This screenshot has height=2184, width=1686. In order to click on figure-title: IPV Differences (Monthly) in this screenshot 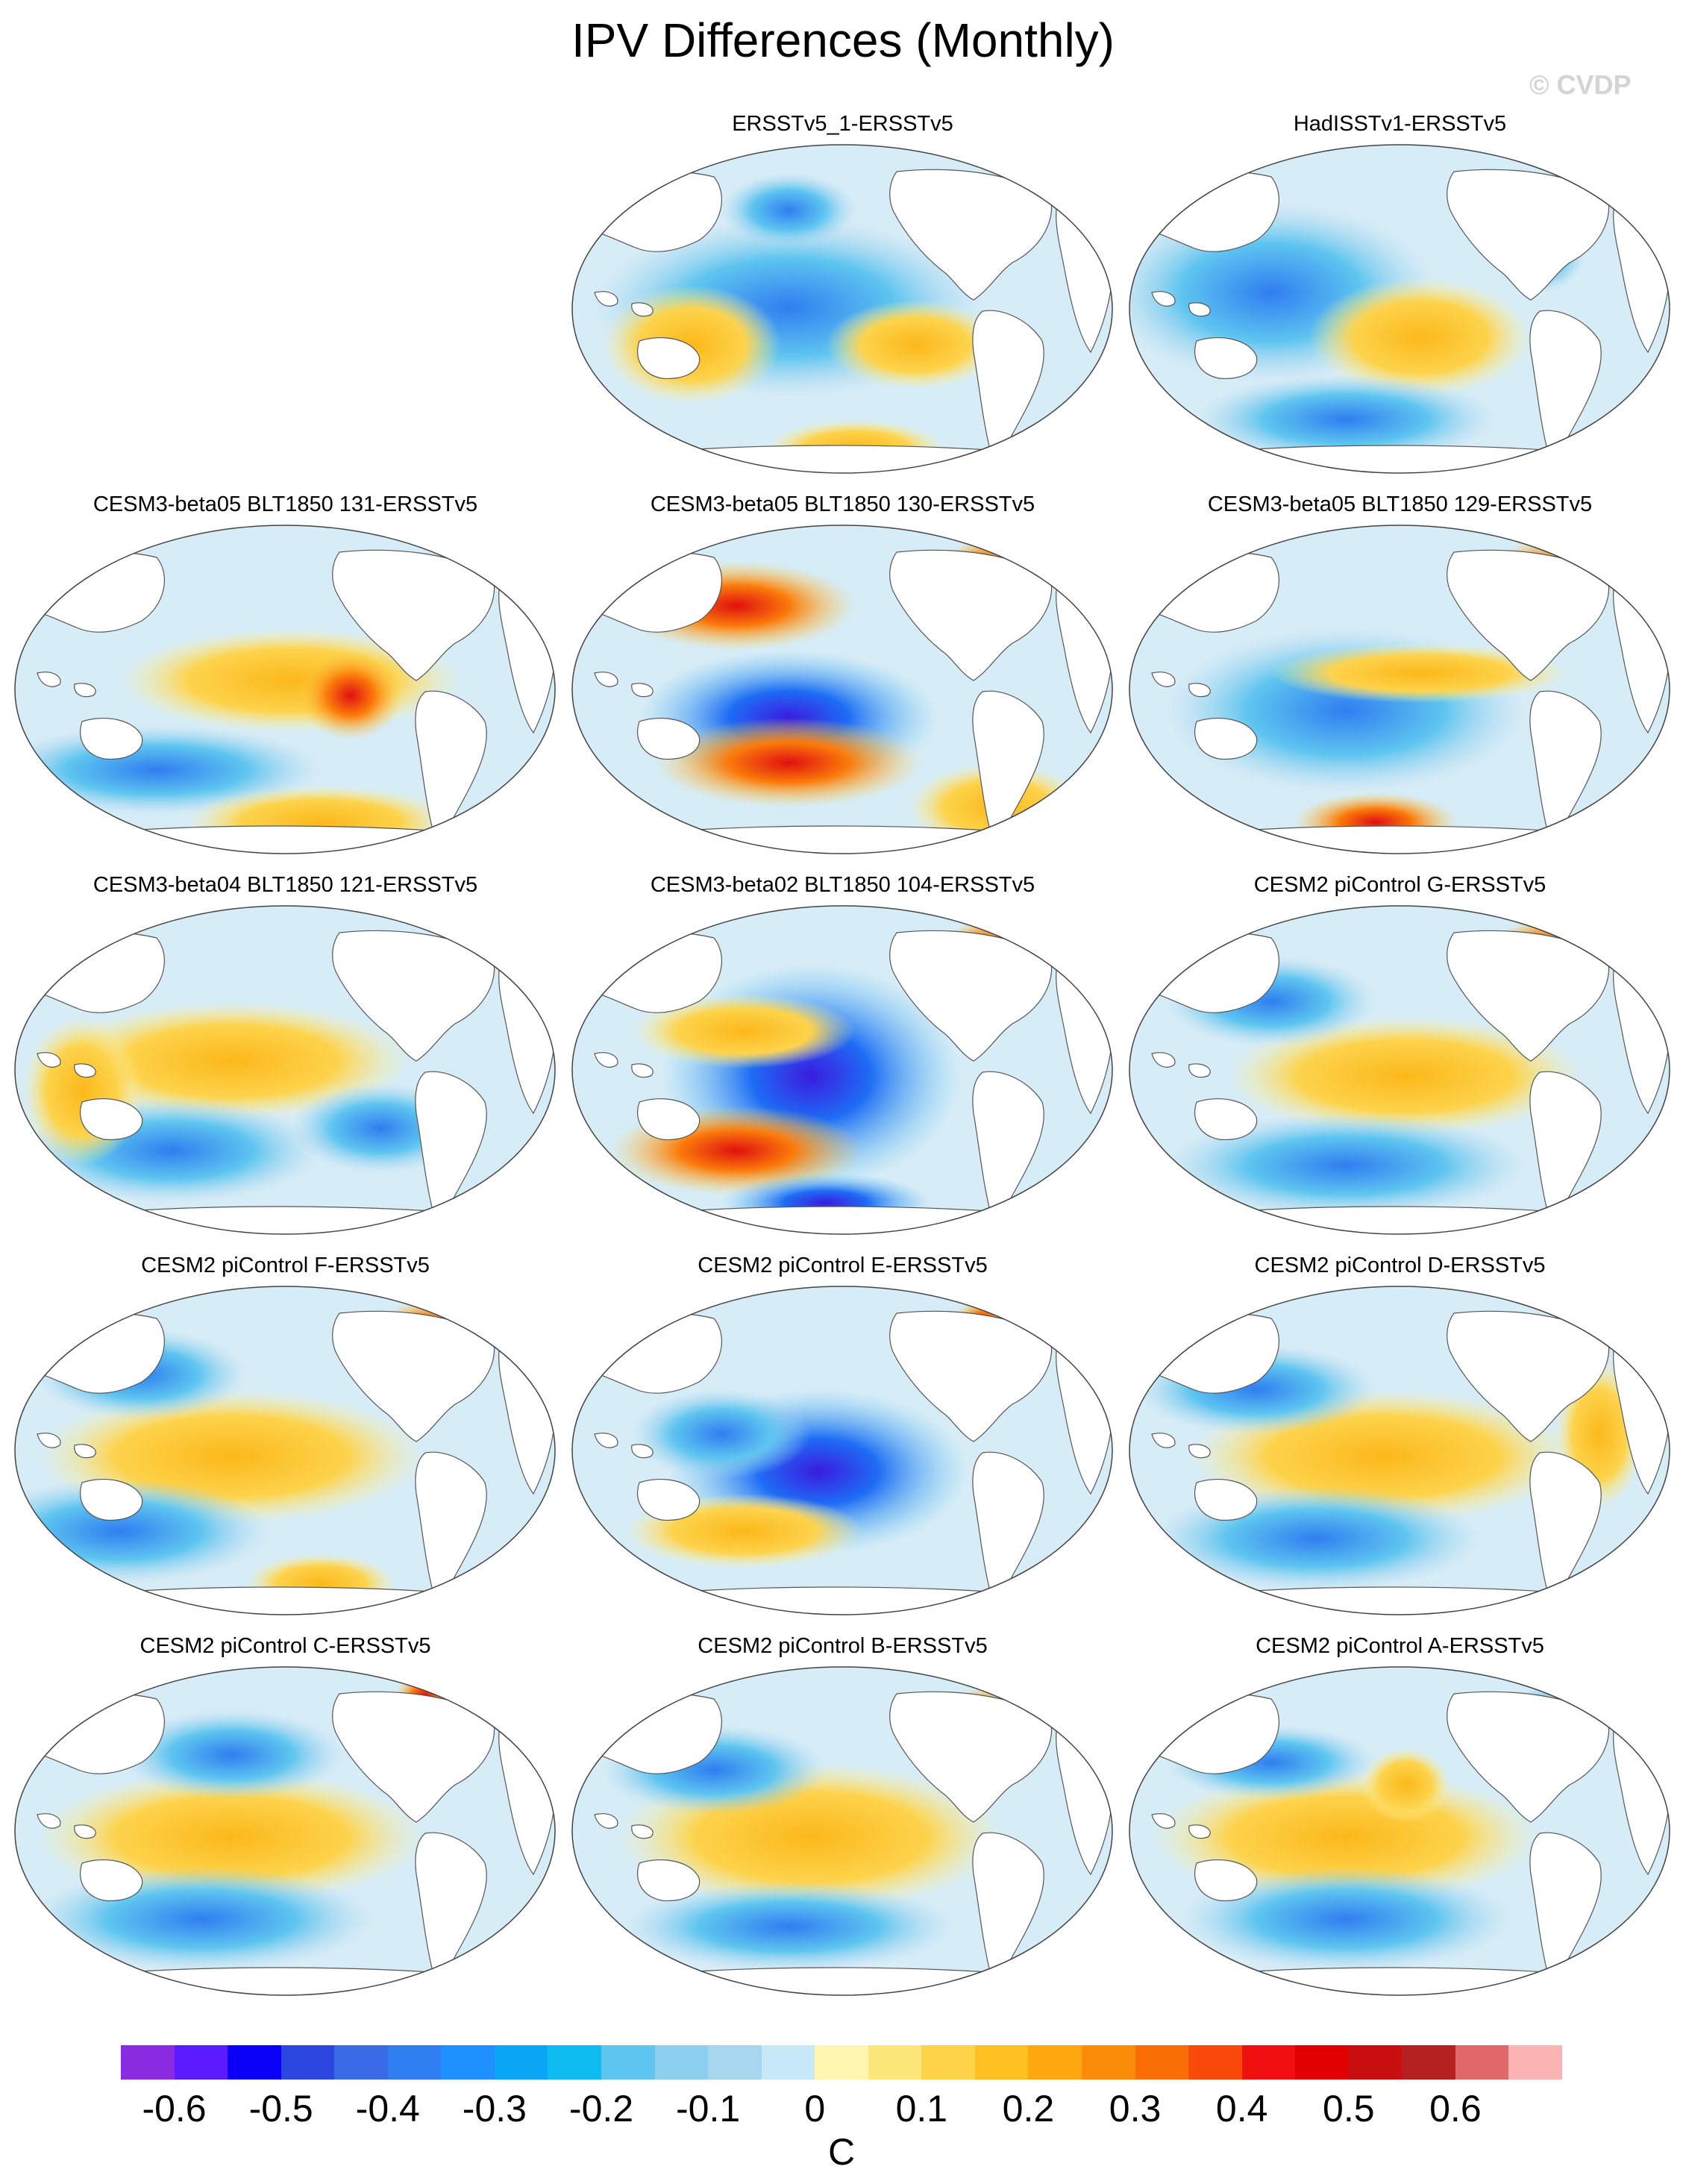, I will do `click(843, 40)`.